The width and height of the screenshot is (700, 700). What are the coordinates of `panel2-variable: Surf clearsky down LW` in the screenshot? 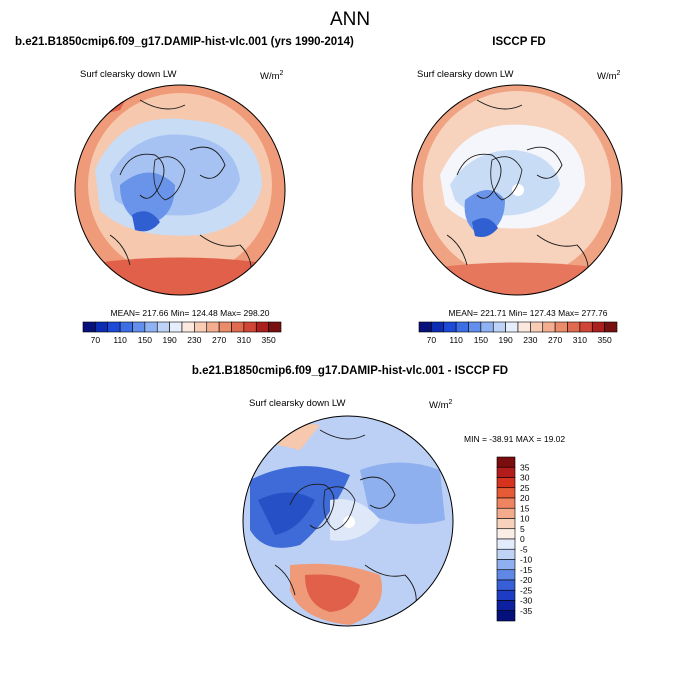 It's located at (465, 74).